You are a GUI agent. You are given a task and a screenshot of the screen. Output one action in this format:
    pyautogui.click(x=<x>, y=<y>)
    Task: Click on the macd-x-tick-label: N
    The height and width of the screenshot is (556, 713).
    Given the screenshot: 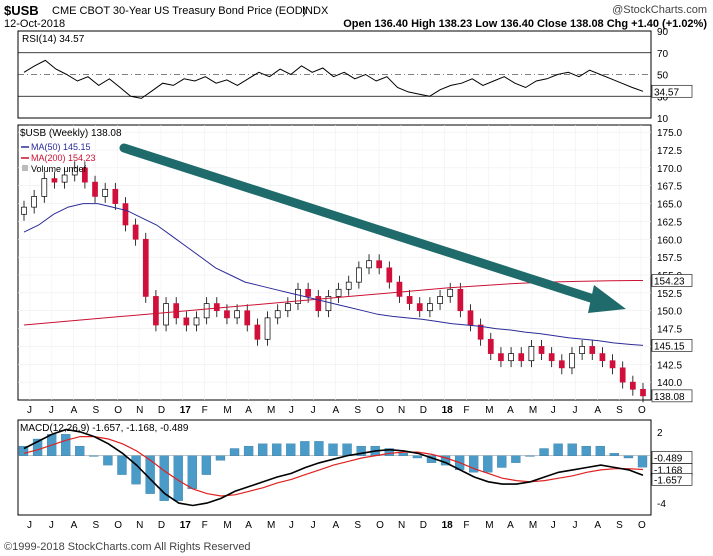 What is the action you would take?
    pyautogui.click(x=401, y=525)
    